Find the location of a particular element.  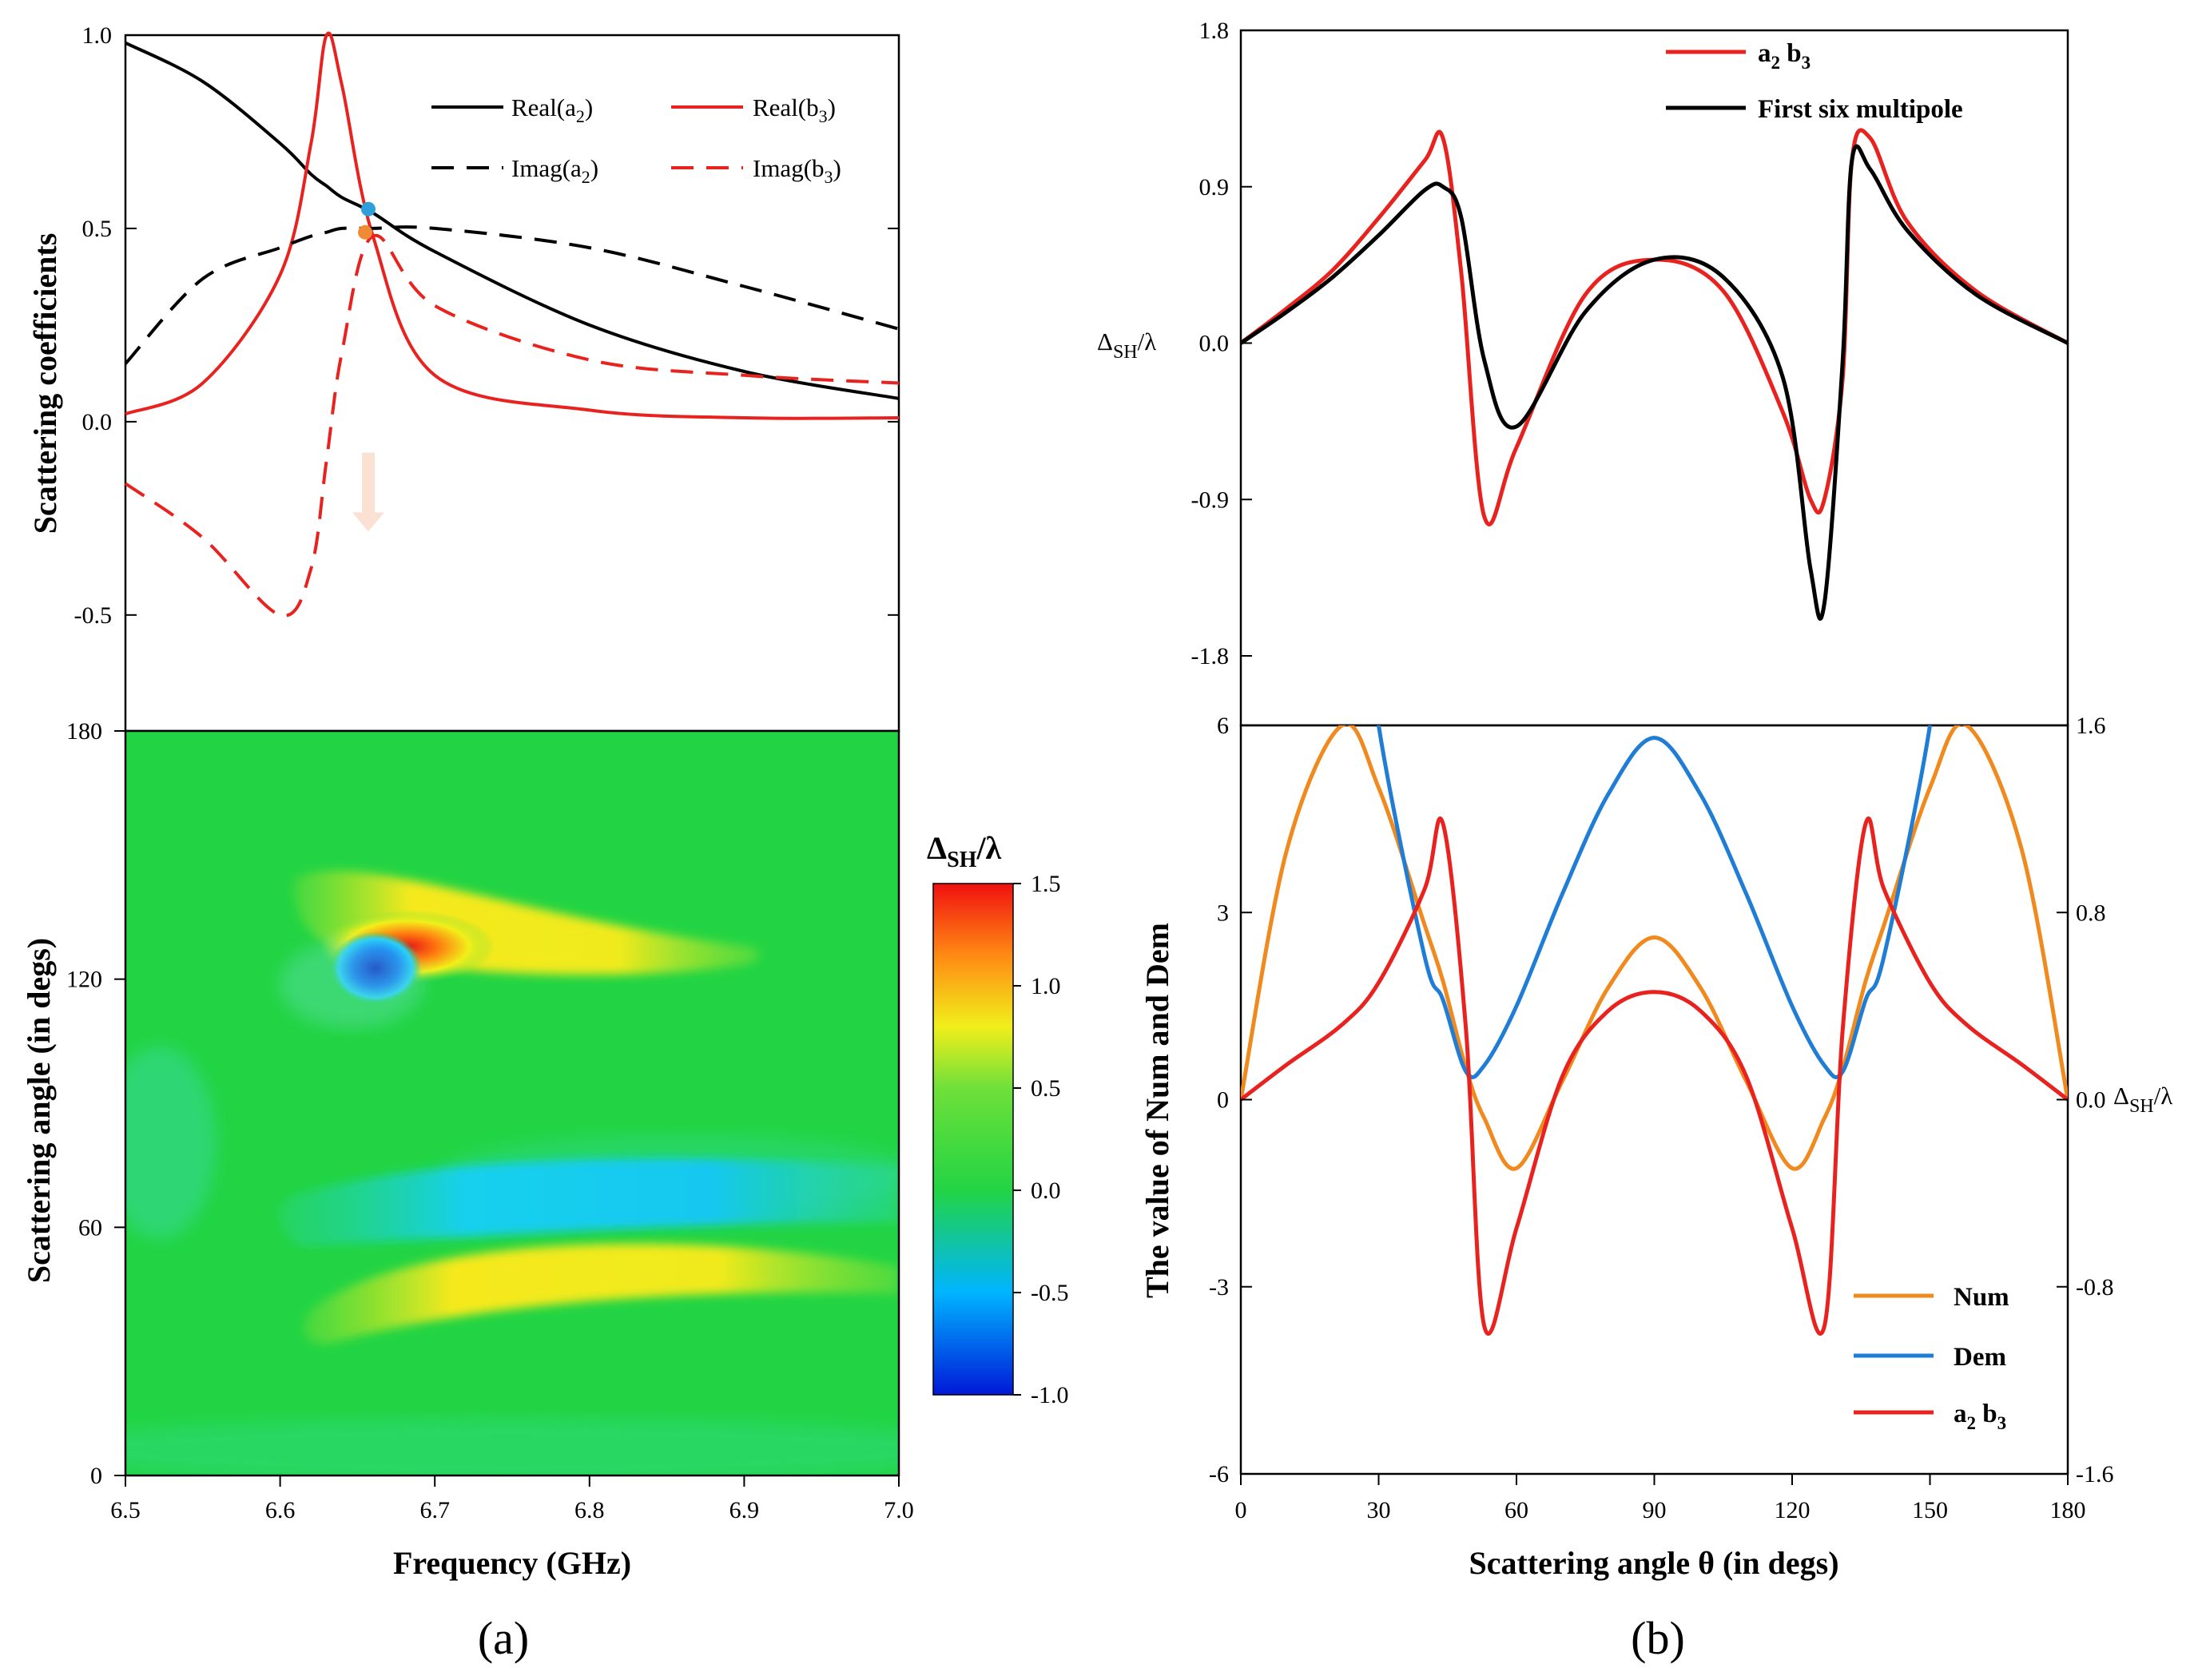

a-top-y-axis-label: Scattering coefficients is located at coordinates (45, 383).